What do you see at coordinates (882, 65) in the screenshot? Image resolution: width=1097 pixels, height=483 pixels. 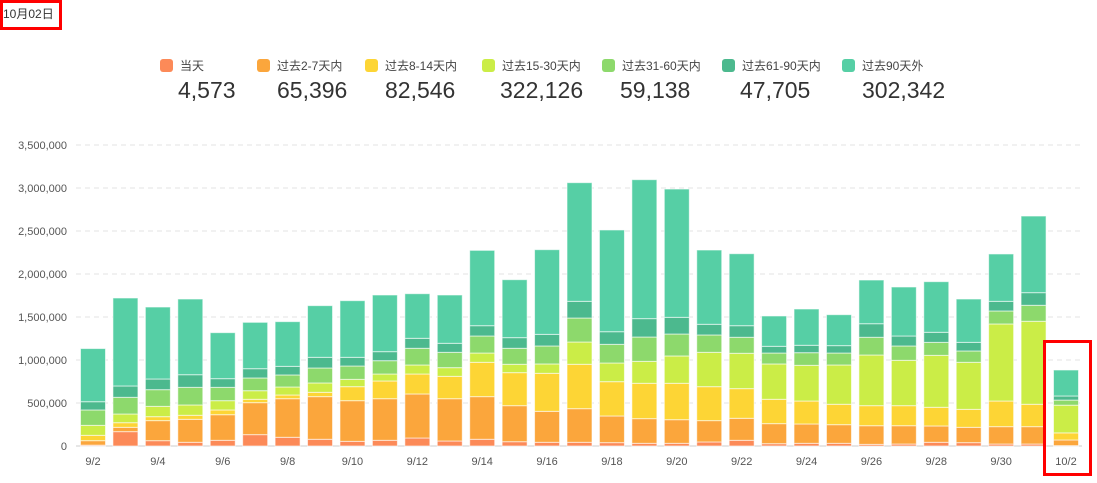 I see `legend-item: 过去90天外` at bounding box center [882, 65].